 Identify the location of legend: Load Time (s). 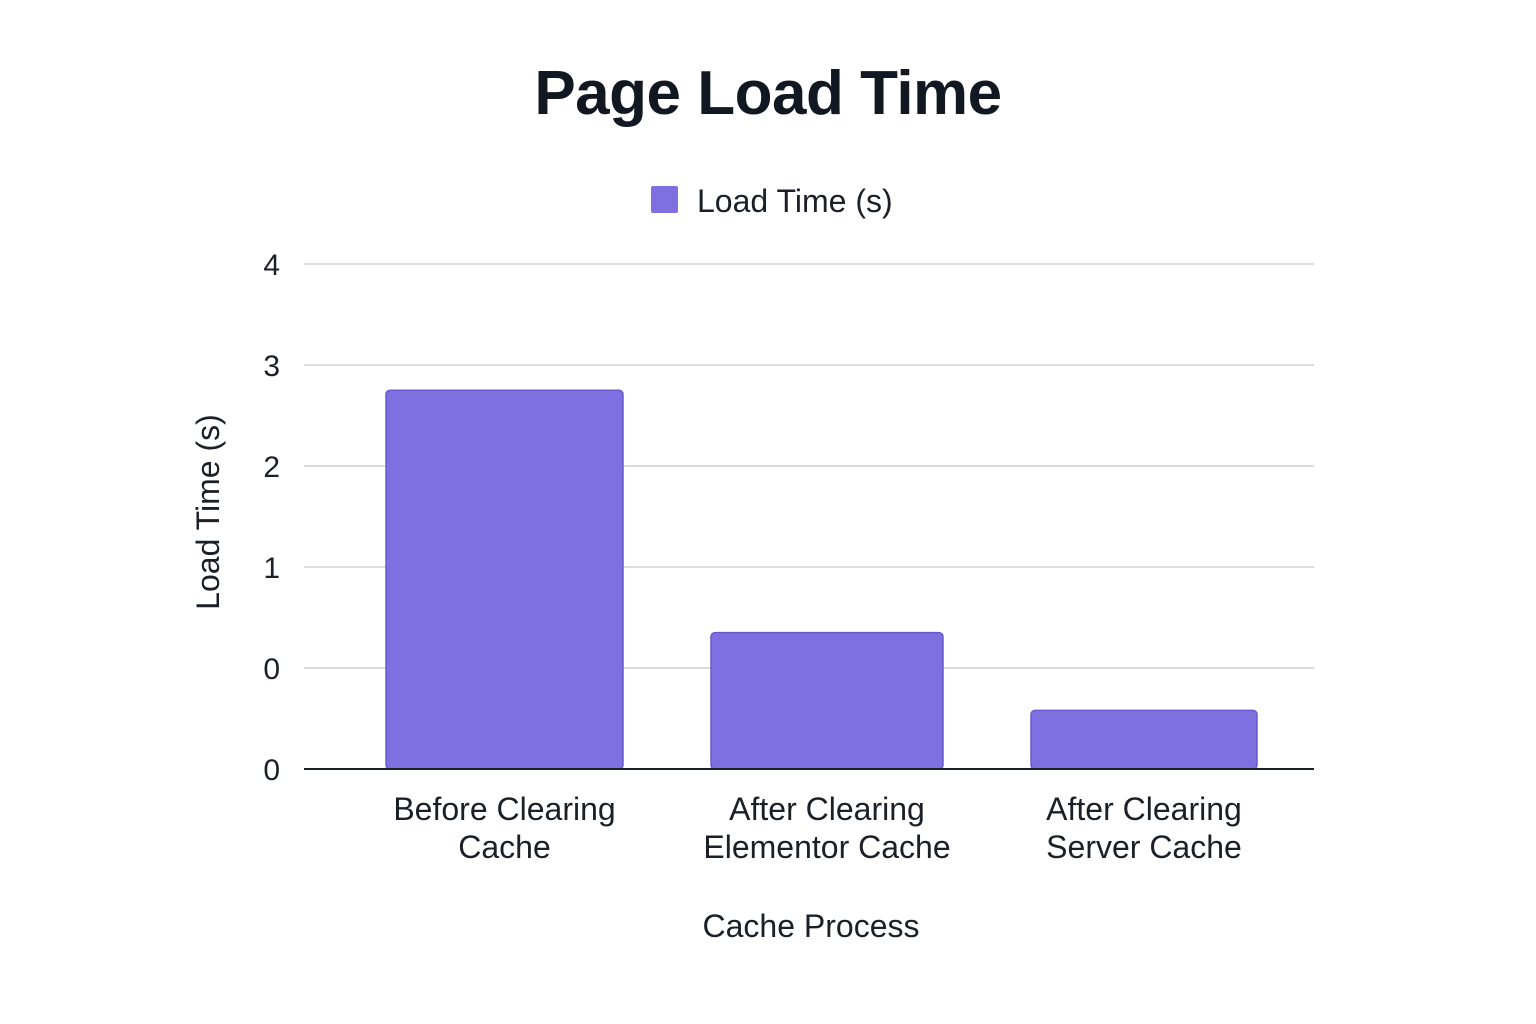
(772, 201).